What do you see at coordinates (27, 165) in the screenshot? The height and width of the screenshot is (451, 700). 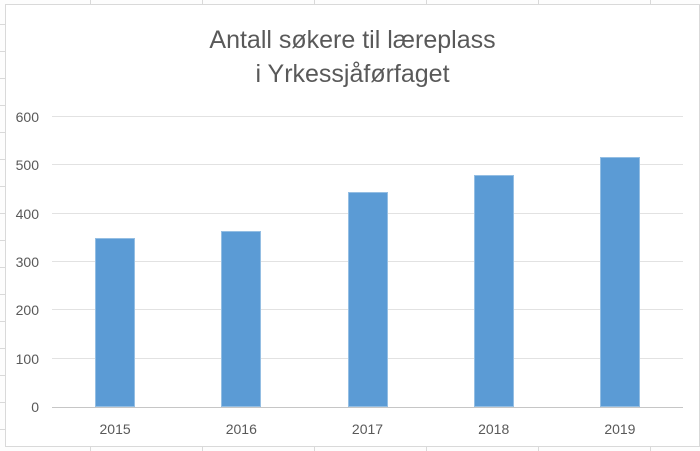 I see `y-tick-label: 500` at bounding box center [27, 165].